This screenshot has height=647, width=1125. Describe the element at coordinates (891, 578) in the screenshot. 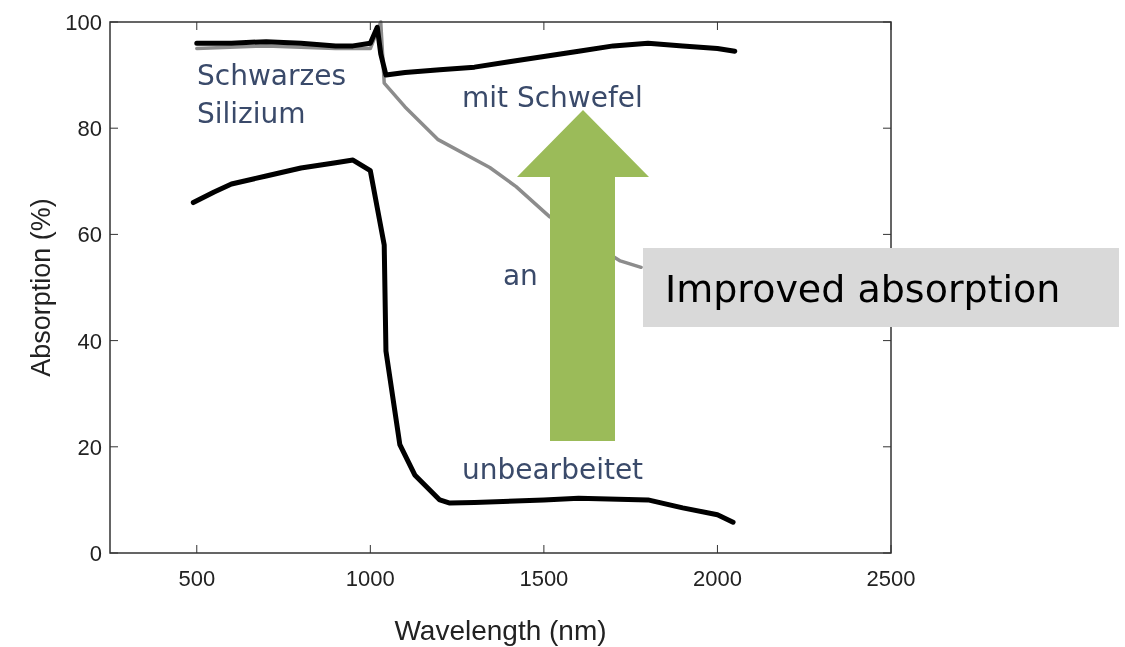

I see `x-tick-label: 2500` at that location.